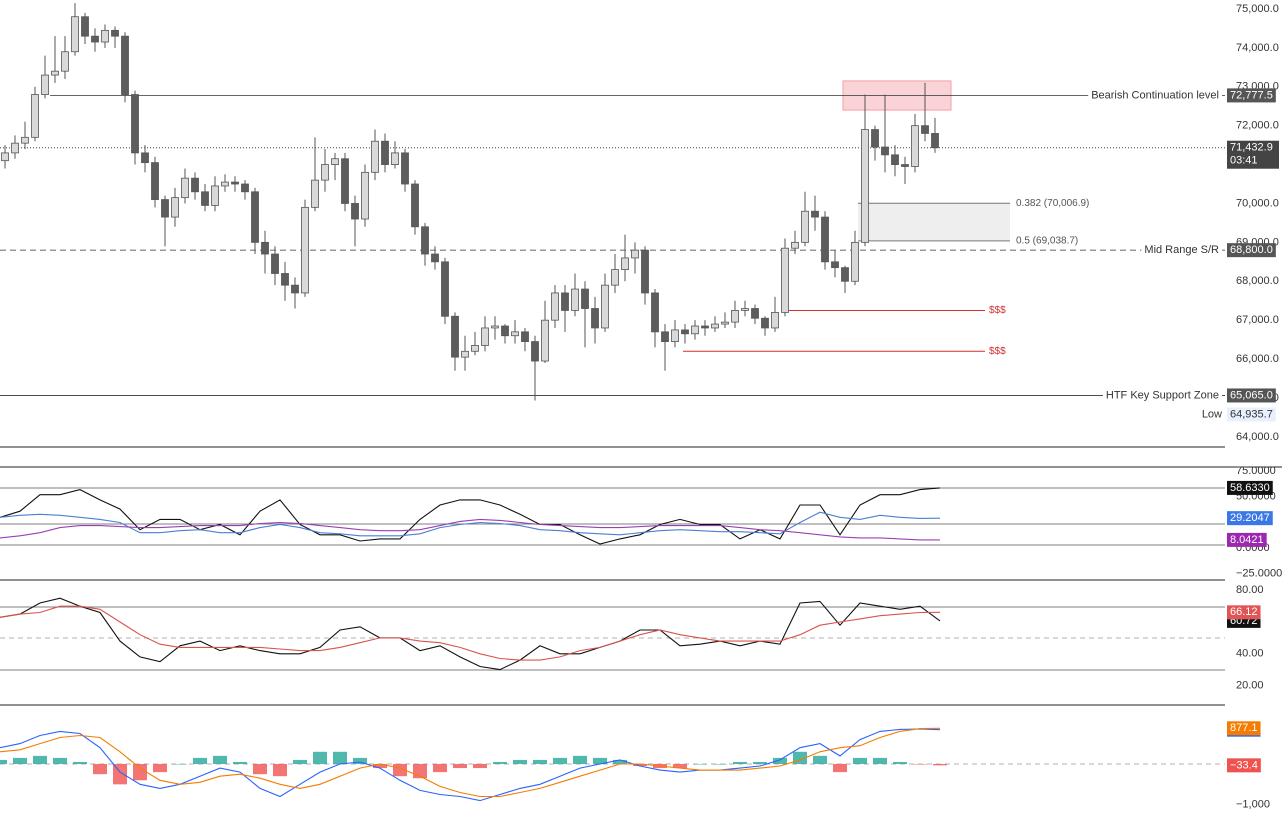 This screenshot has width=1282, height=824. What do you see at coordinates (997, 351) in the screenshot?
I see `liquidity-label: $$$` at bounding box center [997, 351].